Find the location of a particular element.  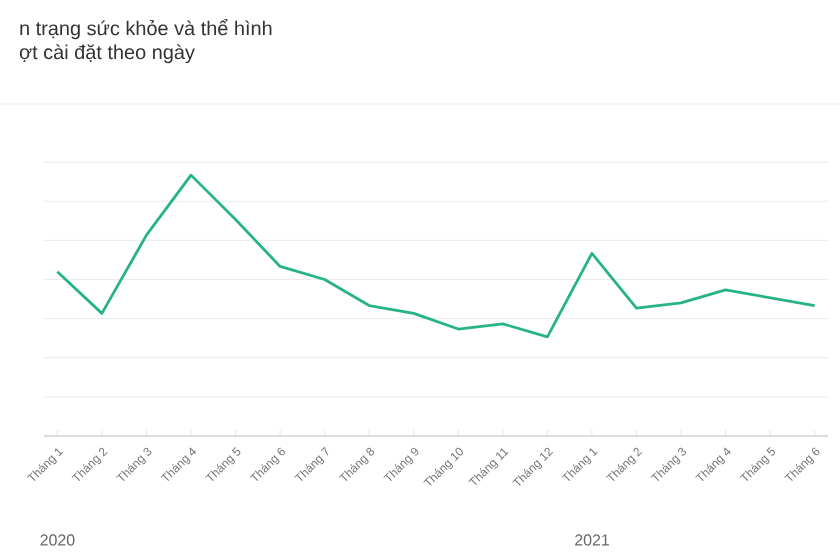

chart-subtitle: ợt cài đặt theo ngày is located at coordinates (107, 54).